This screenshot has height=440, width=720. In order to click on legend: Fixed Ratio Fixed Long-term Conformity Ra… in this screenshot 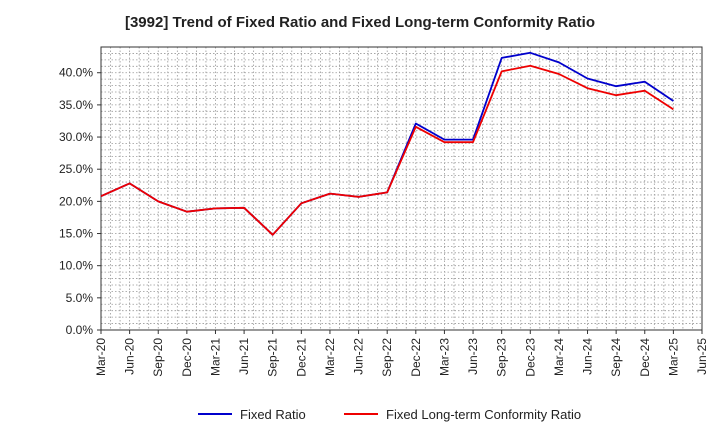, I will do `click(389, 414)`.